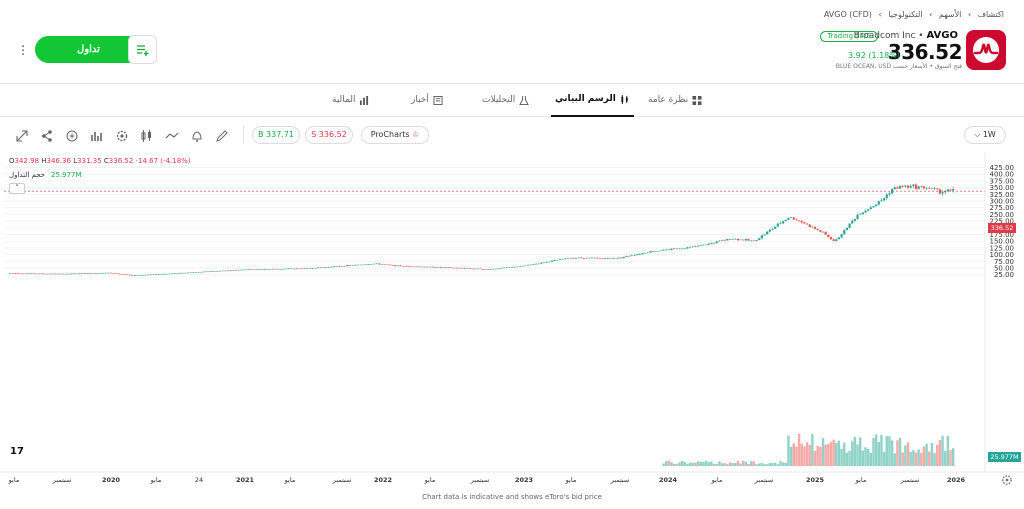  What do you see at coordinates (427, 100) in the screenshot?
I see `tab-news: أخبار` at bounding box center [427, 100].